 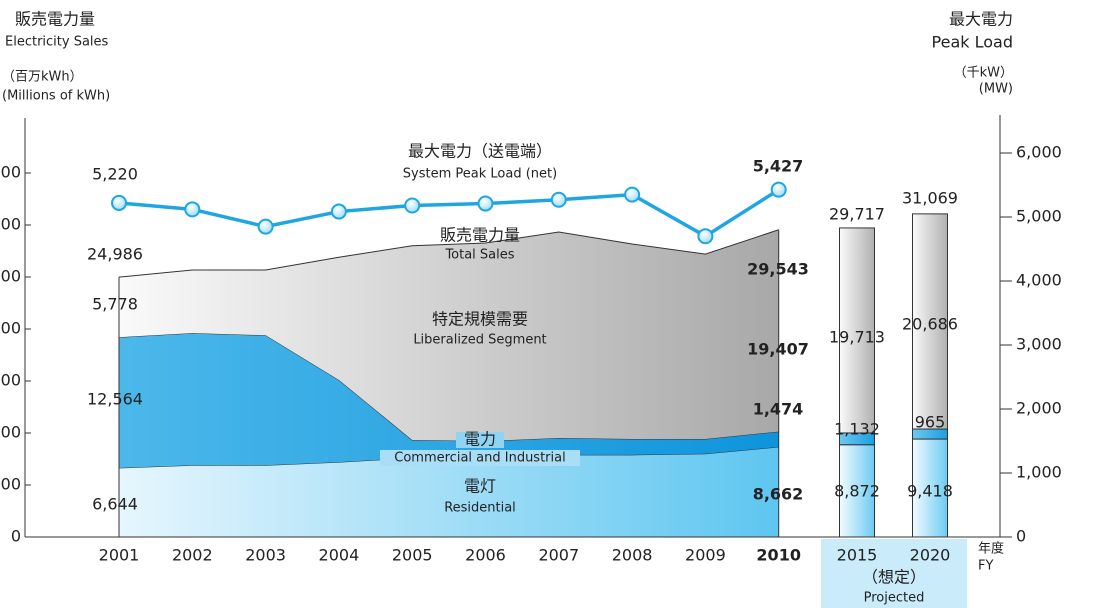 What do you see at coordinates (16, 536) in the screenshot?
I see `y-tick-label: 0` at bounding box center [16, 536].